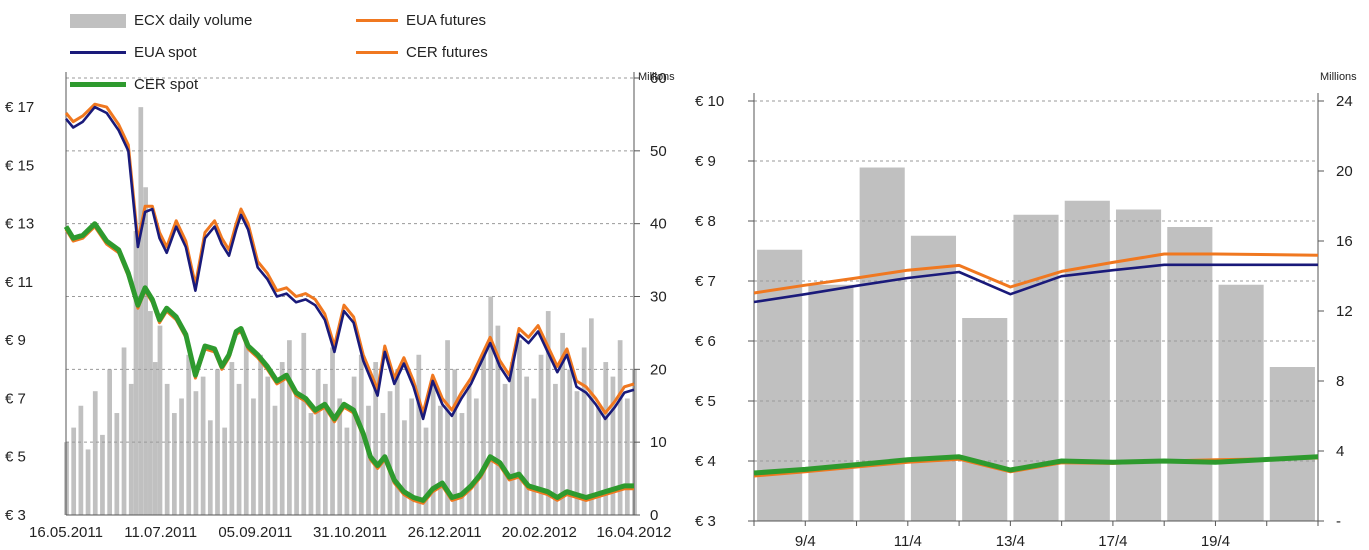  What do you see at coordinates (633, 532) in the screenshot?
I see `x-tick-label: 16.04.2012` at bounding box center [633, 532].